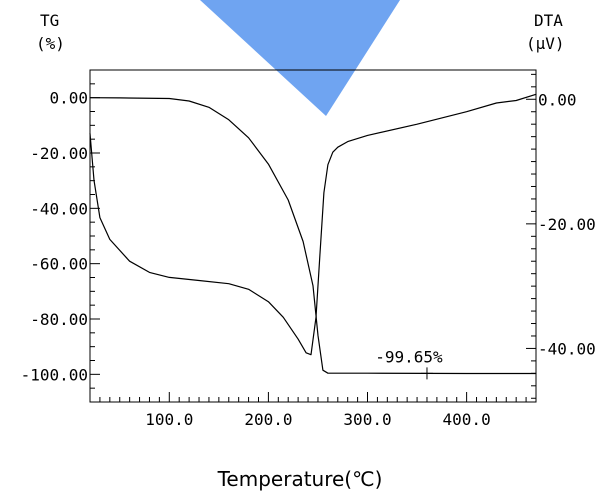  Describe the element at coordinates (567, 224) in the screenshot. I see `right-tick-label: -20.00` at that location.